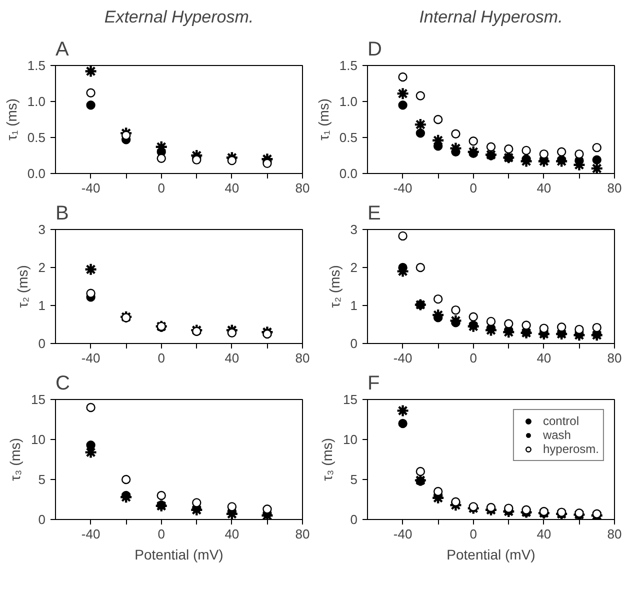 The height and width of the screenshot is (589, 630). What do you see at coordinates (179, 17) in the screenshot?
I see `chart-subtitle: External Hyperosm.` at bounding box center [179, 17].